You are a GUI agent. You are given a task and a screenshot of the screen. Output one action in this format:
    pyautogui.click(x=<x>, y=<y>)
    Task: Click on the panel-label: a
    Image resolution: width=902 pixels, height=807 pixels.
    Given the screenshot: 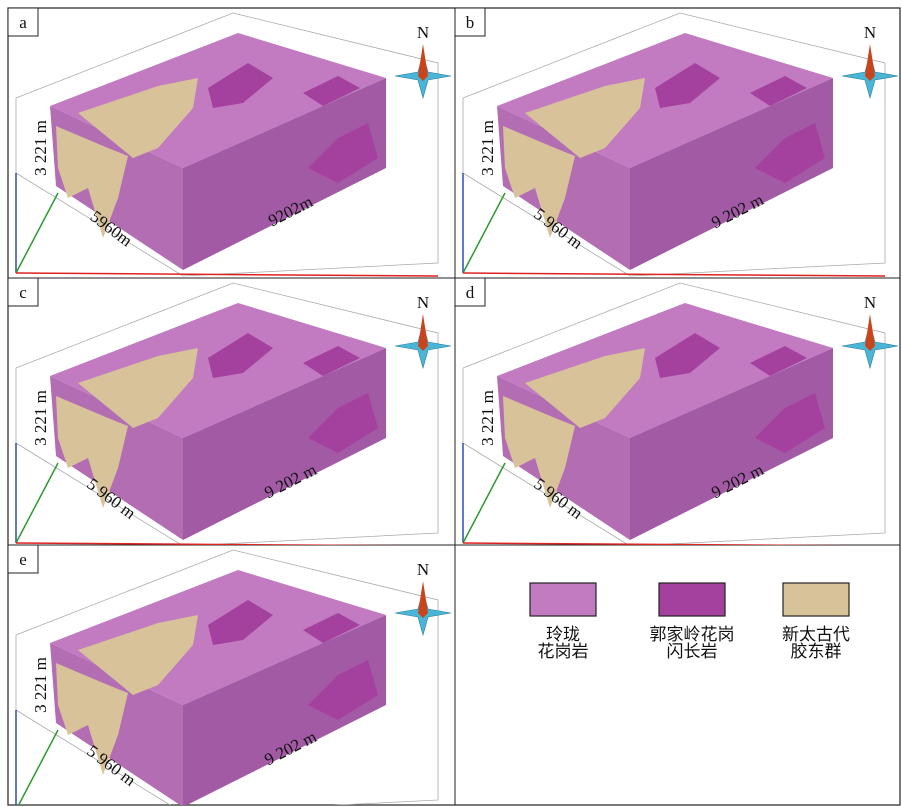 What is the action you would take?
    pyautogui.click(x=23, y=22)
    